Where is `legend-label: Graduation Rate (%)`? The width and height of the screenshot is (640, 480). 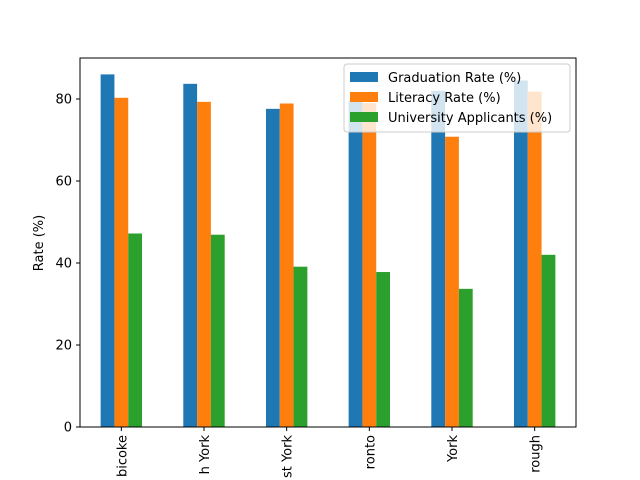
legend-label: Graduation Rate (%) is located at coordinates (454, 78).